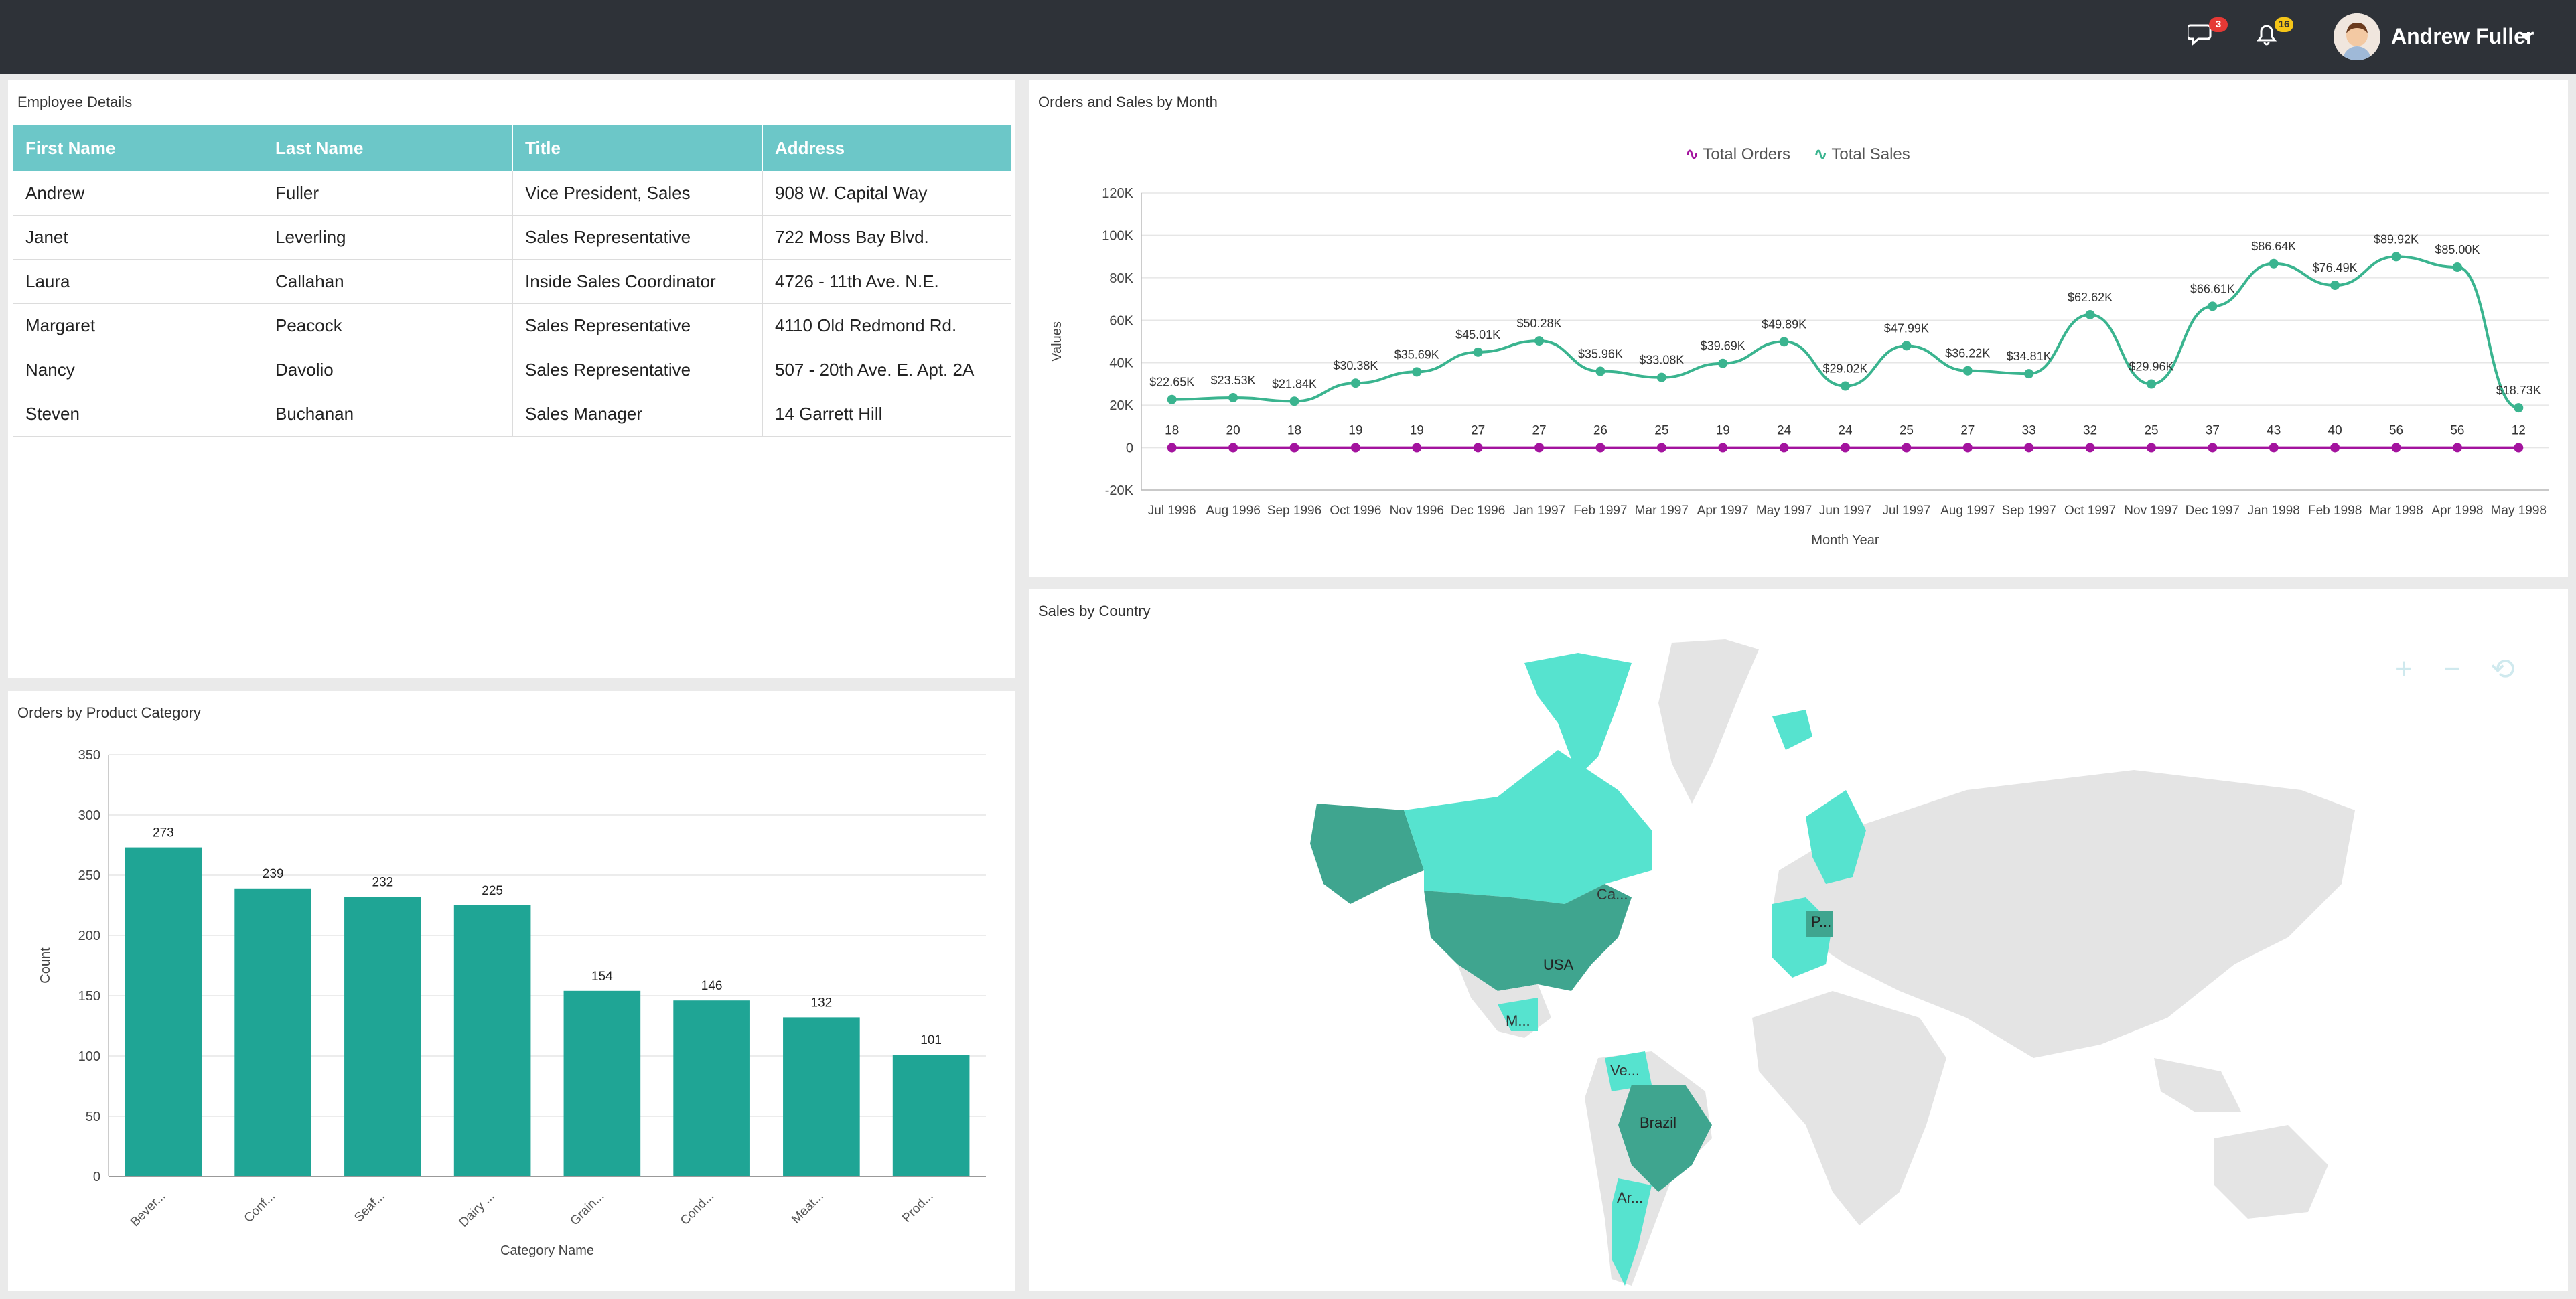  Describe the element at coordinates (1367, 854) in the screenshot. I see `map-alaska` at that location.